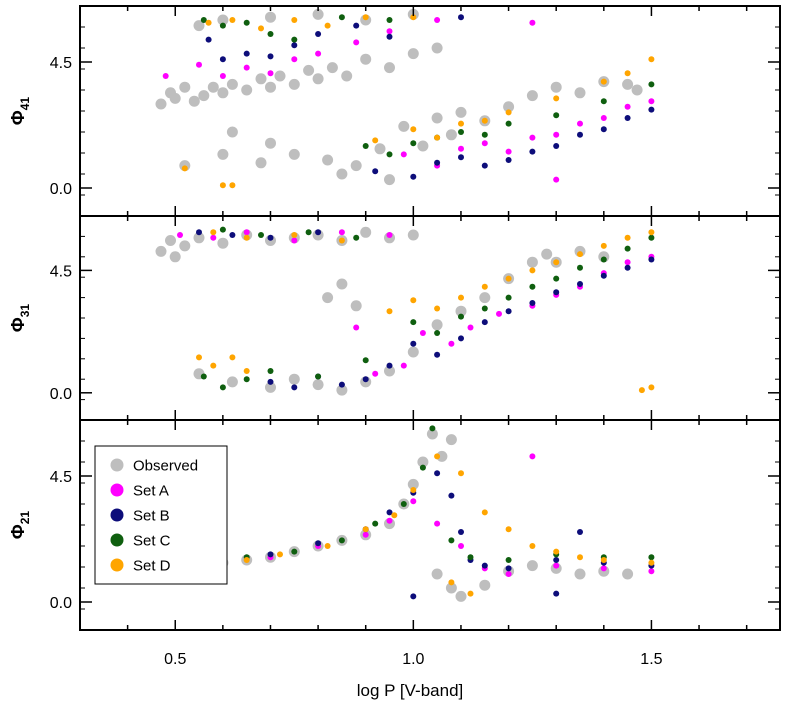 This screenshot has width=802, height=702. I want to click on y-axis-label: Φ21, so click(20, 525).